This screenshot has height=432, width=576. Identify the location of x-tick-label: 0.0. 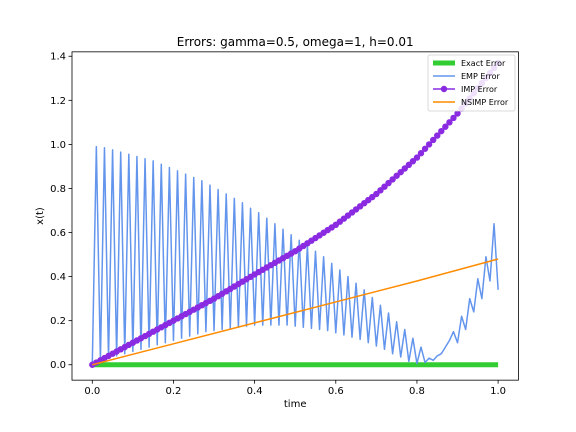
(92, 391).